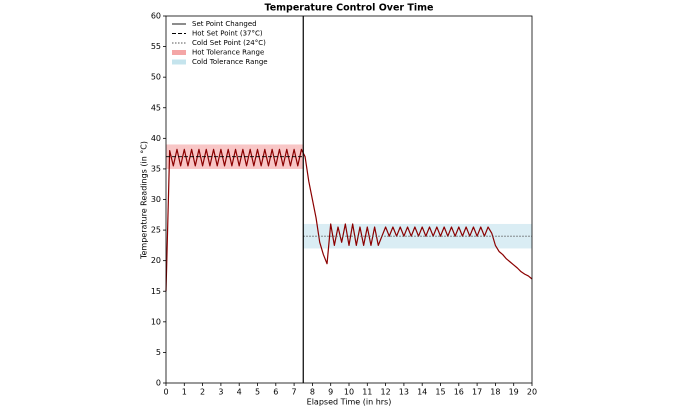  I want to click on x-tick-label: 12, so click(386, 392).